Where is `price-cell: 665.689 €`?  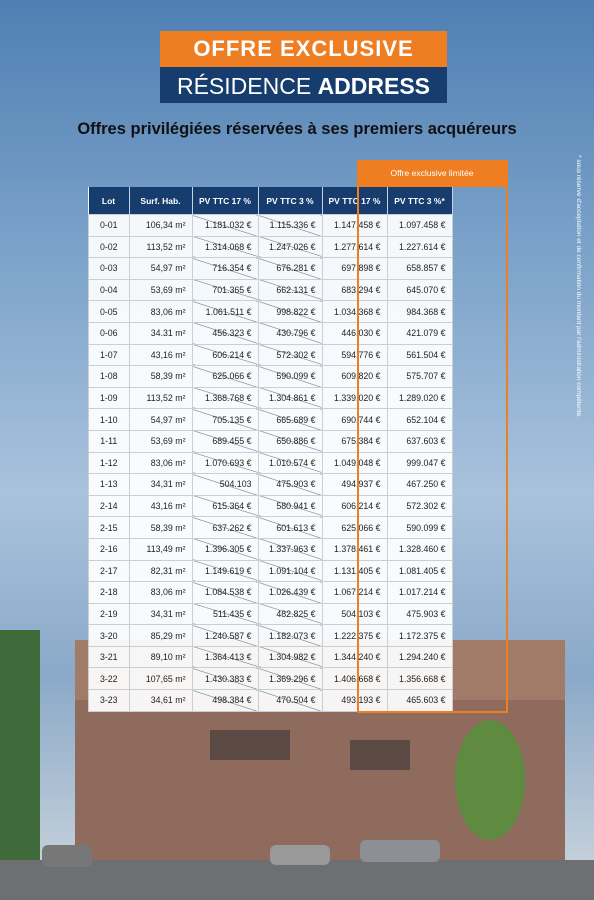 price-cell: 665.689 € is located at coordinates (290, 419).